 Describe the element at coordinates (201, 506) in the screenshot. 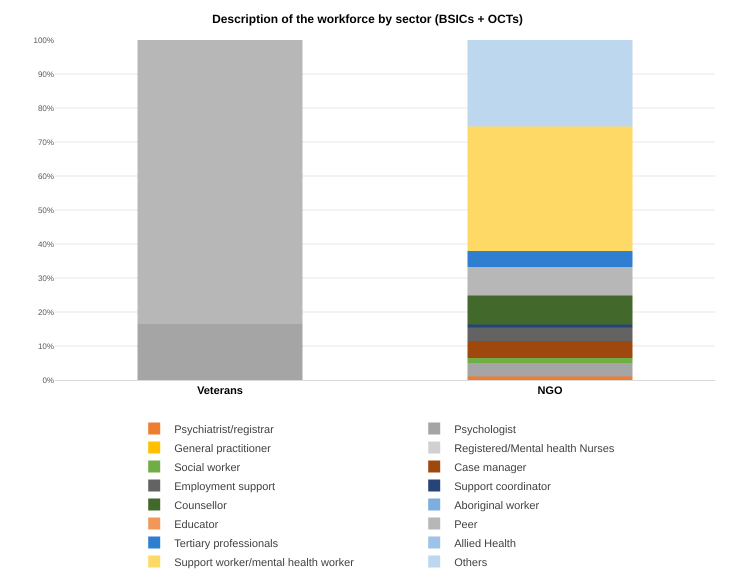

I see `legend-label: Counsellor` at that location.